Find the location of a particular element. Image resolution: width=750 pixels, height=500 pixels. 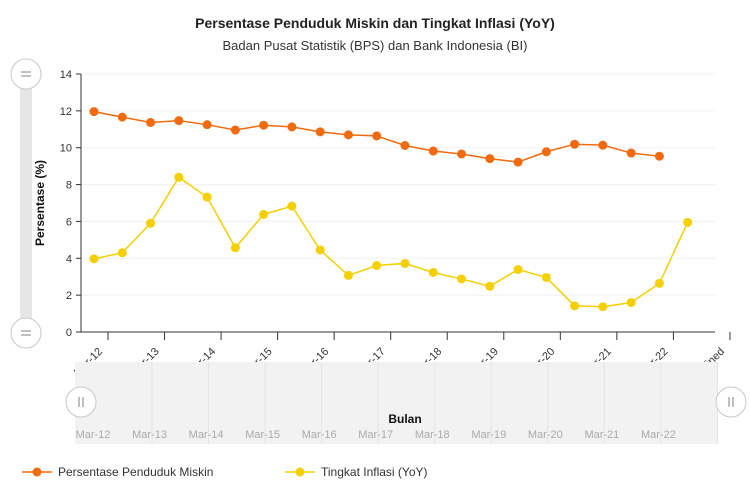

legend-label-inflation: Tingkat Inflasi (YoY) is located at coordinates (374, 472).